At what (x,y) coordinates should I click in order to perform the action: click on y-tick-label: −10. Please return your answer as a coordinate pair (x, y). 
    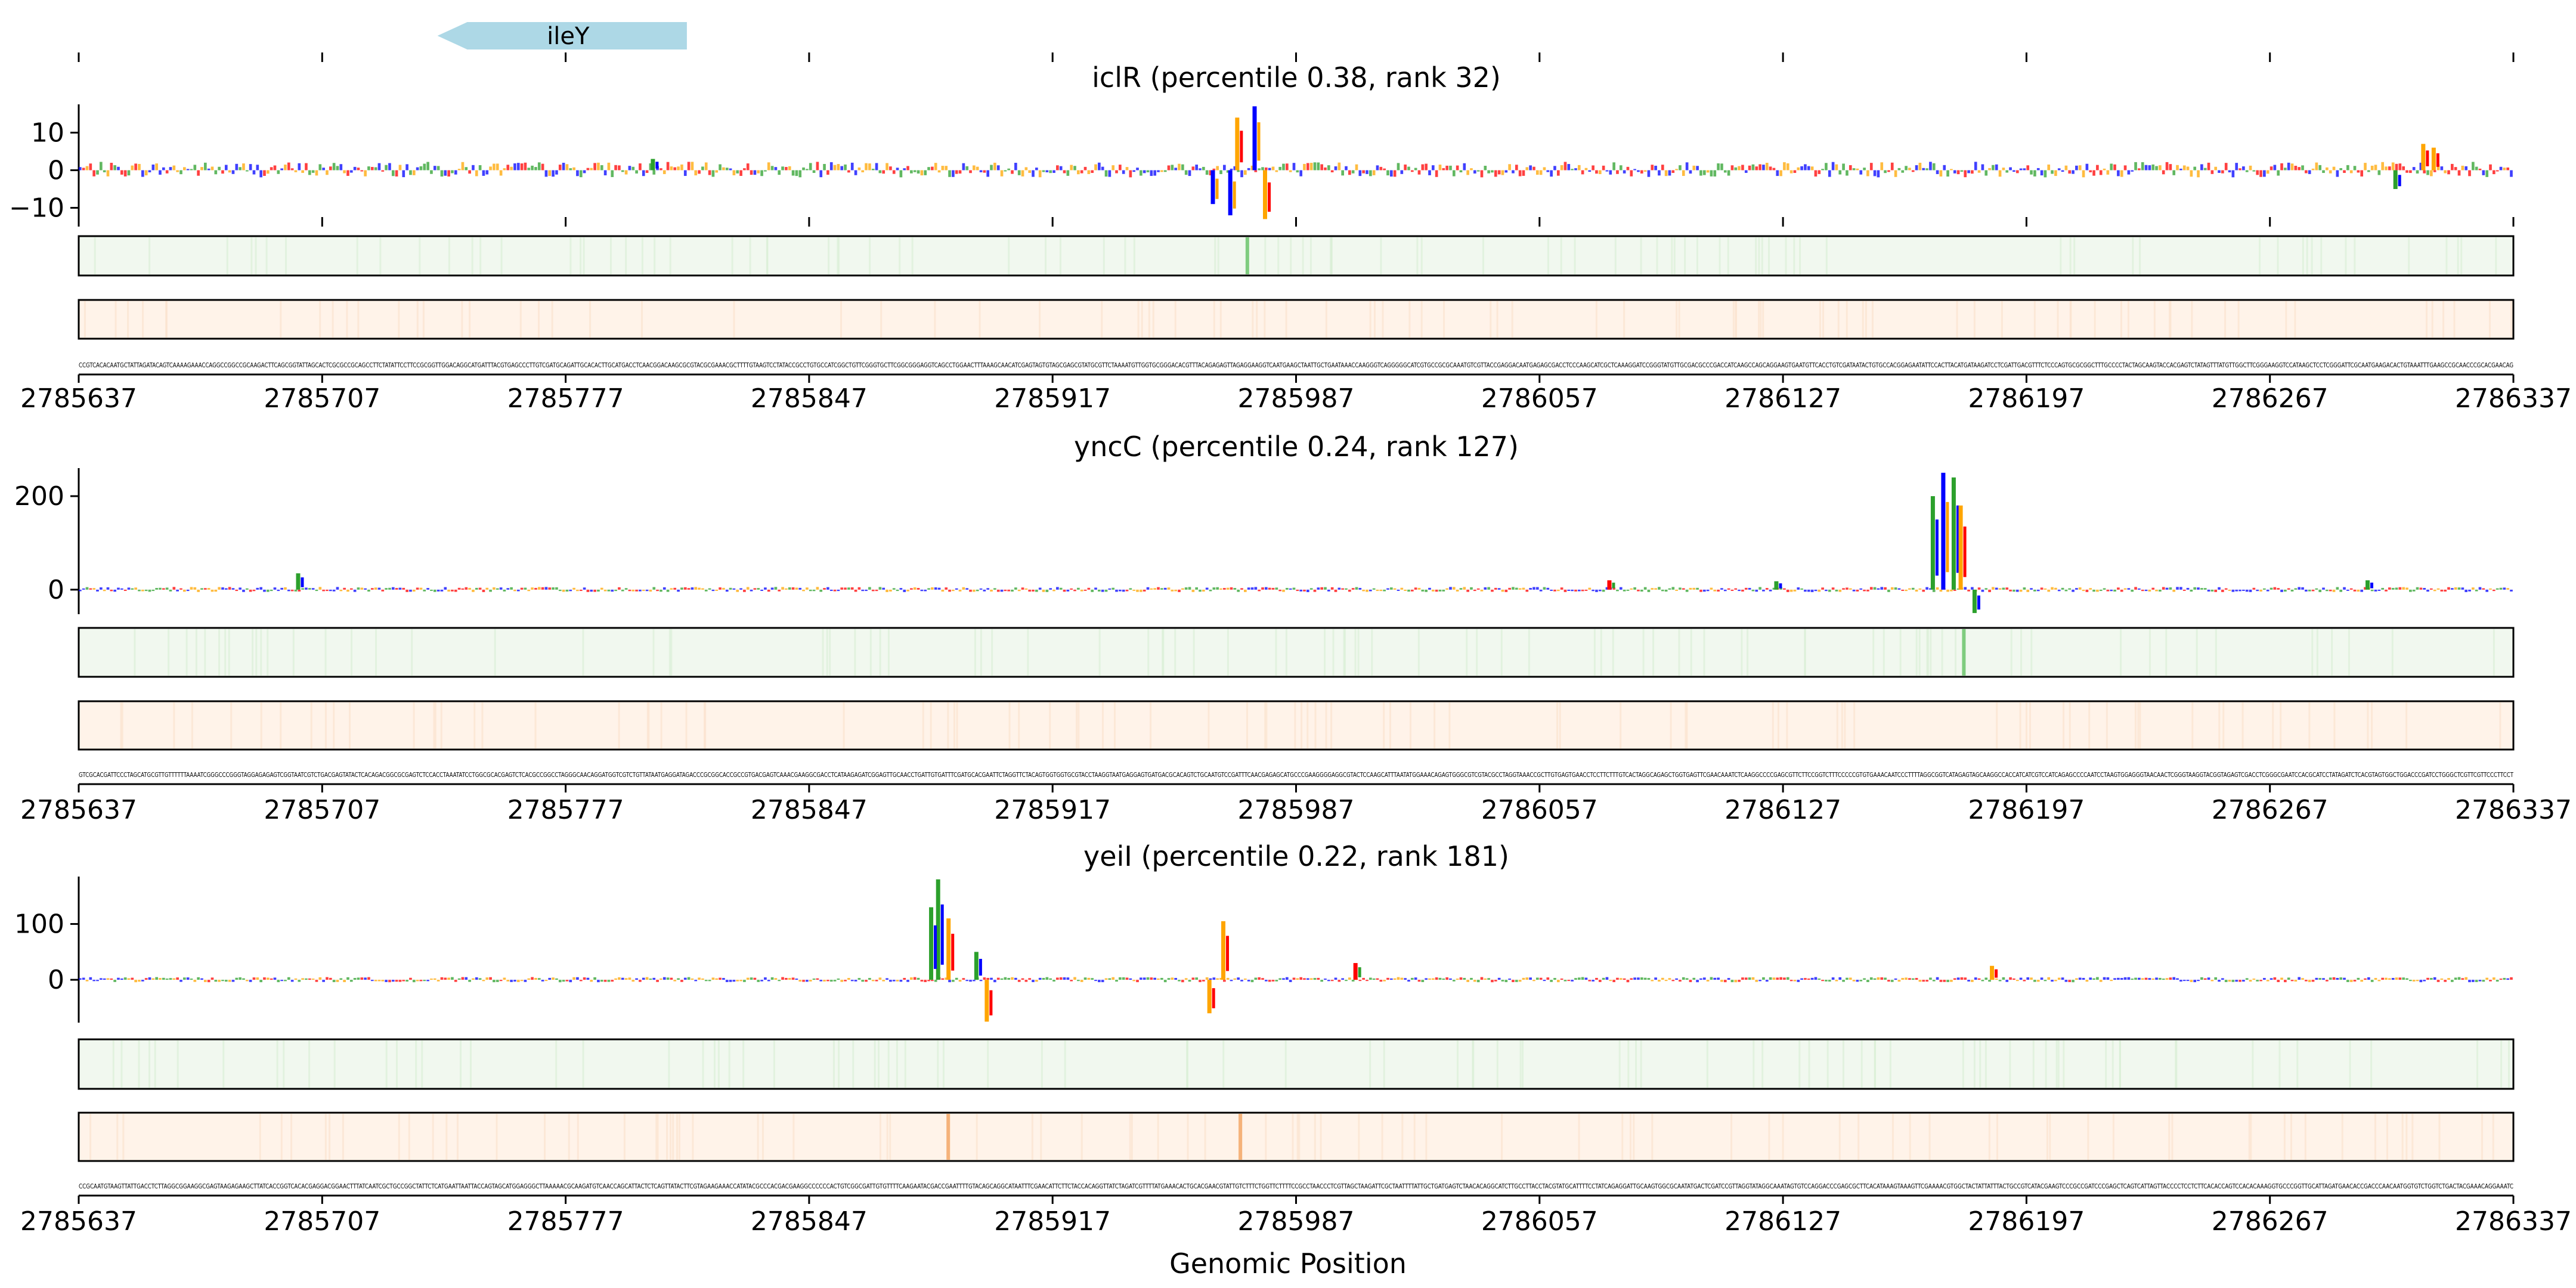
    Looking at the image, I should click on (36, 208).